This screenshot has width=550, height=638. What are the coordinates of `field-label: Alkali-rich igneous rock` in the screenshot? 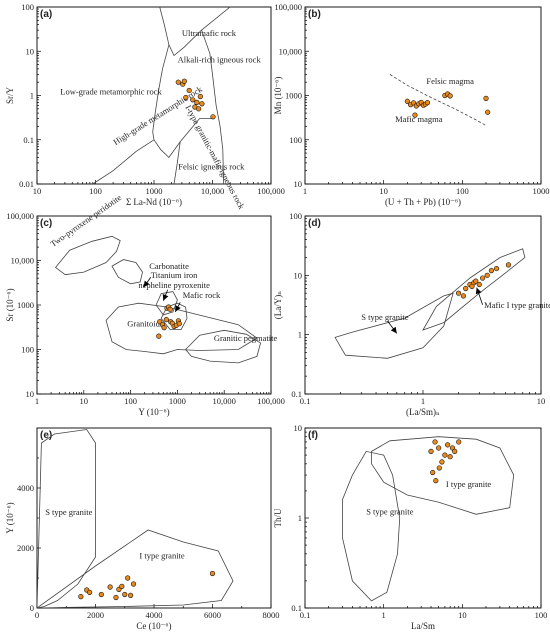 It's located at (220, 60).